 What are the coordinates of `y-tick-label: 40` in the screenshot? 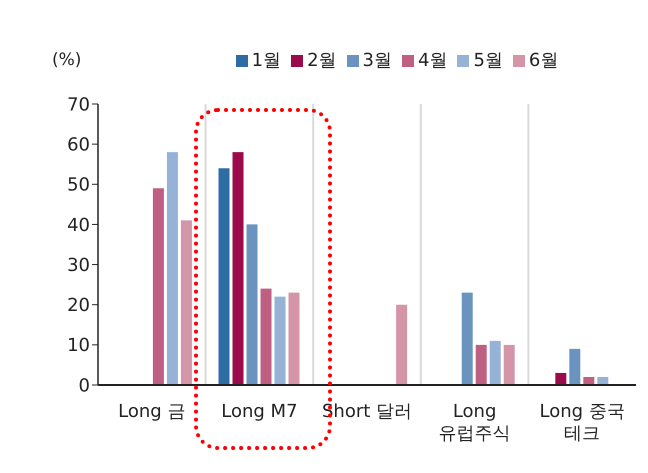 It's located at (78, 225).